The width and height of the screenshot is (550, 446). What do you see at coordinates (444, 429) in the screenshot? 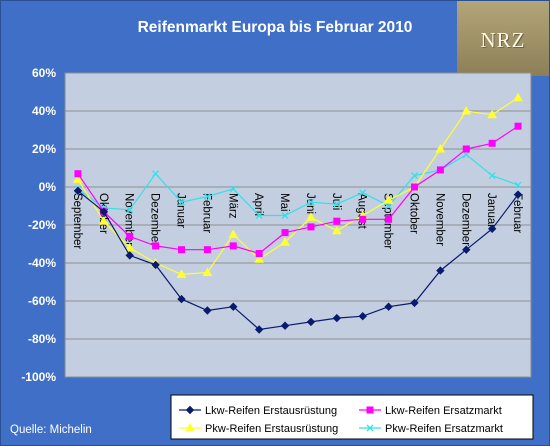
I see `legend-label: Pkw-Reifen Ersatzmarkt` at bounding box center [444, 429].